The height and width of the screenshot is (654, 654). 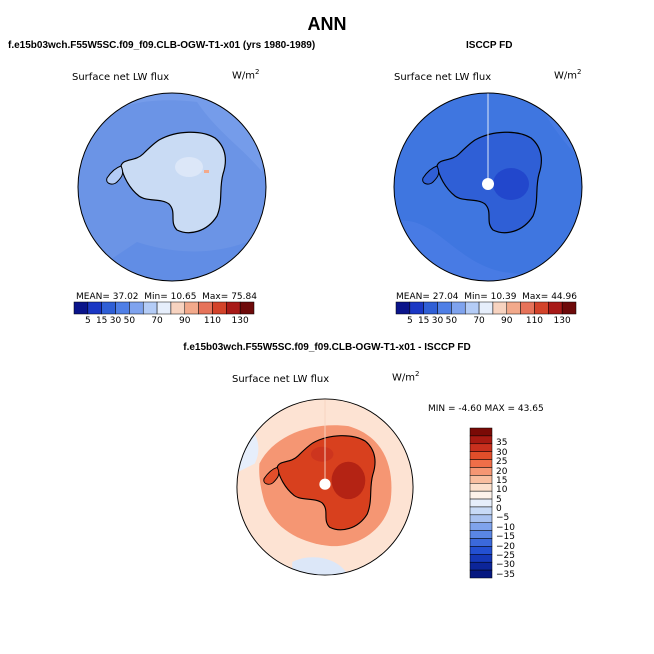 What do you see at coordinates (166, 297) in the screenshot?
I see `panel1-stats: MEAN= 37.02 Min= 10.65 Max= 75.84` at bounding box center [166, 297].